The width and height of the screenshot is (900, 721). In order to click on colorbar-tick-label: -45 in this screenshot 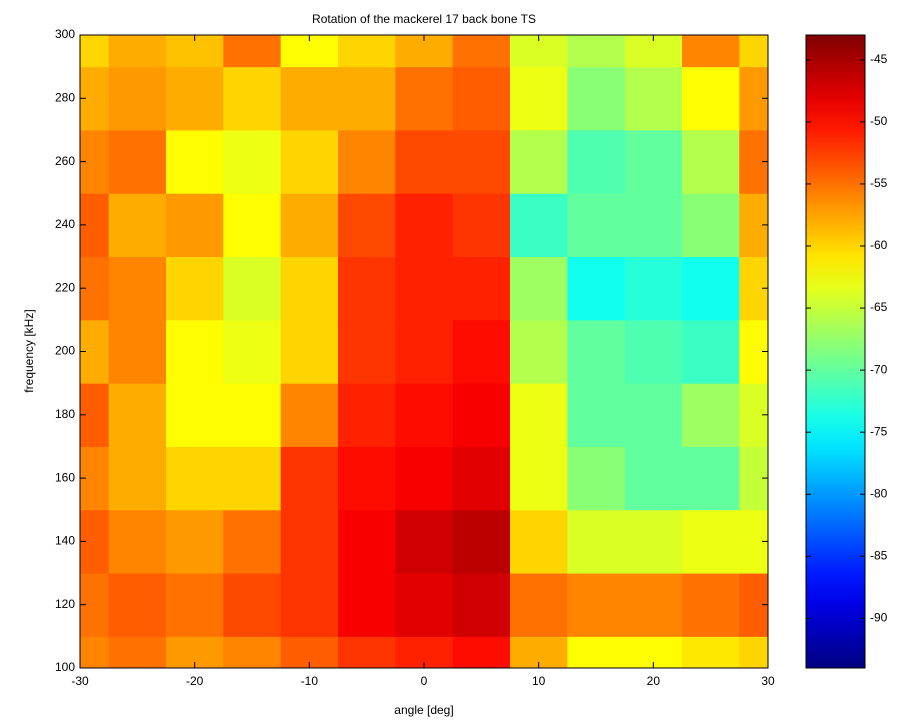, I will do `click(879, 59)`.